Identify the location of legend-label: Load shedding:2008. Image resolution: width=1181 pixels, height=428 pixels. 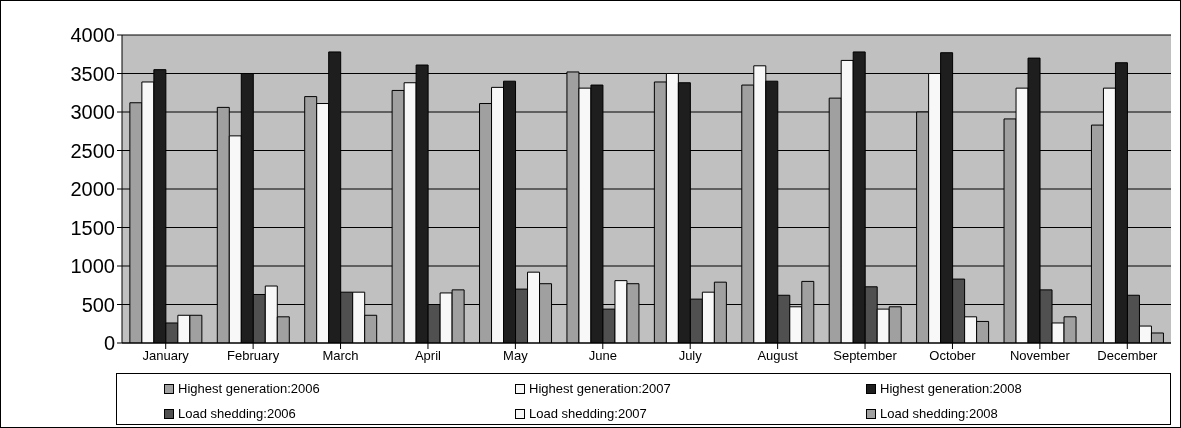
(939, 413).